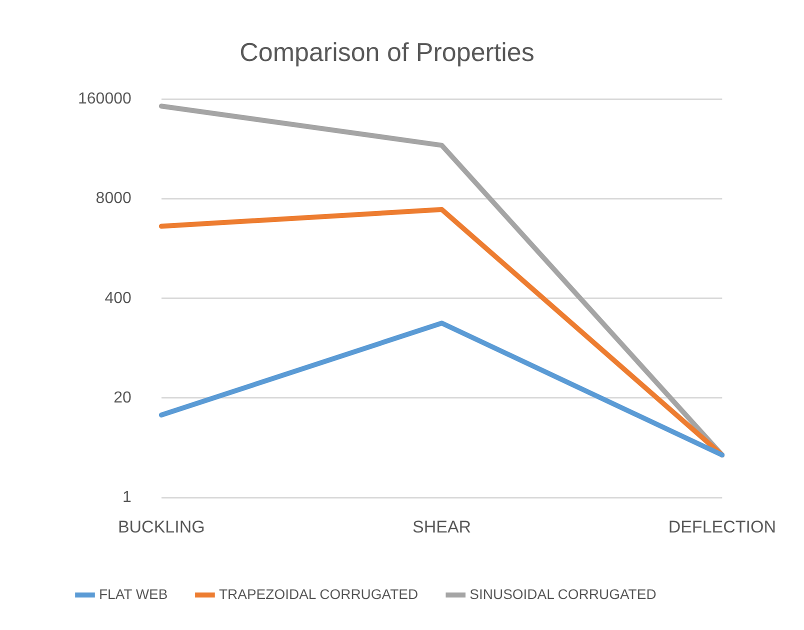 This screenshot has height=630, width=804. Describe the element at coordinates (161, 526) in the screenshot. I see `x-tick-label: BUCKLING` at that location.